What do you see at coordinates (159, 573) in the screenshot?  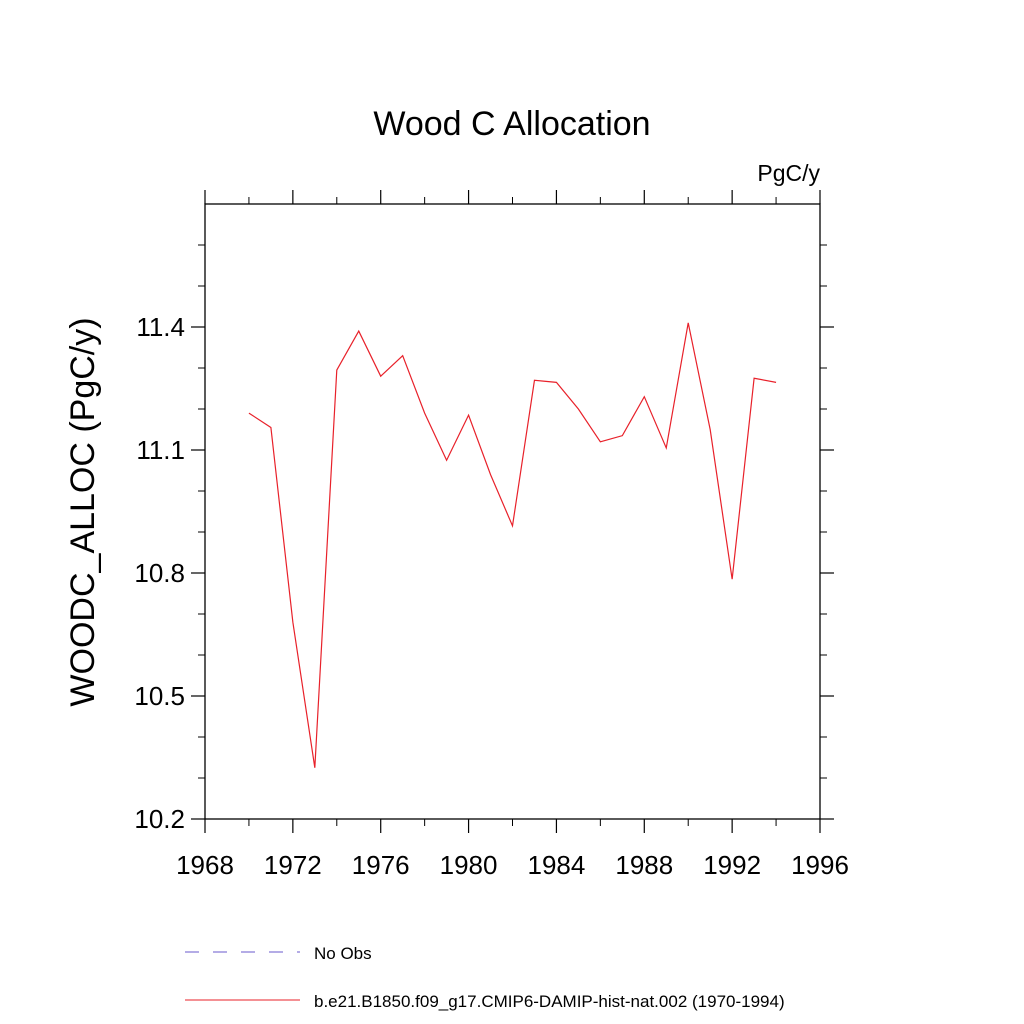 I see `y-tick-label: 10.8` at bounding box center [159, 573].